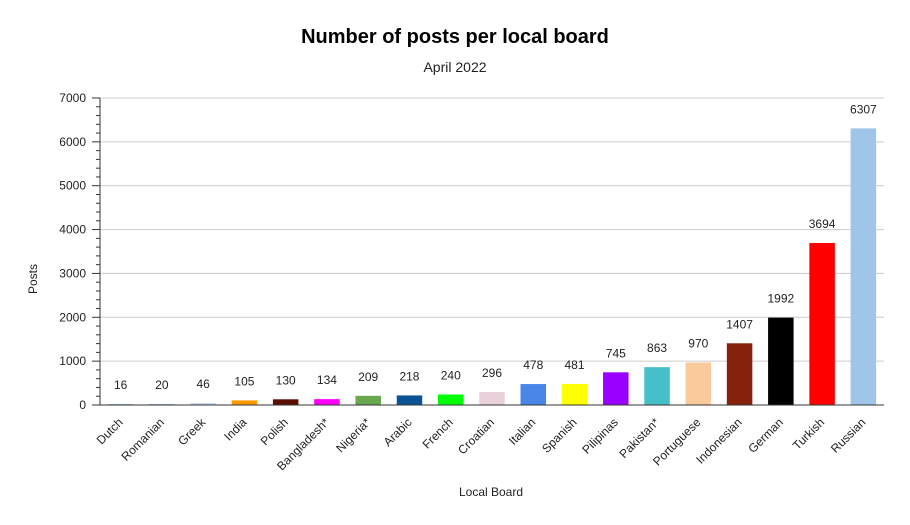  Describe the element at coordinates (142, 439) in the screenshot. I see `x-tick-label: Romanian` at that location.